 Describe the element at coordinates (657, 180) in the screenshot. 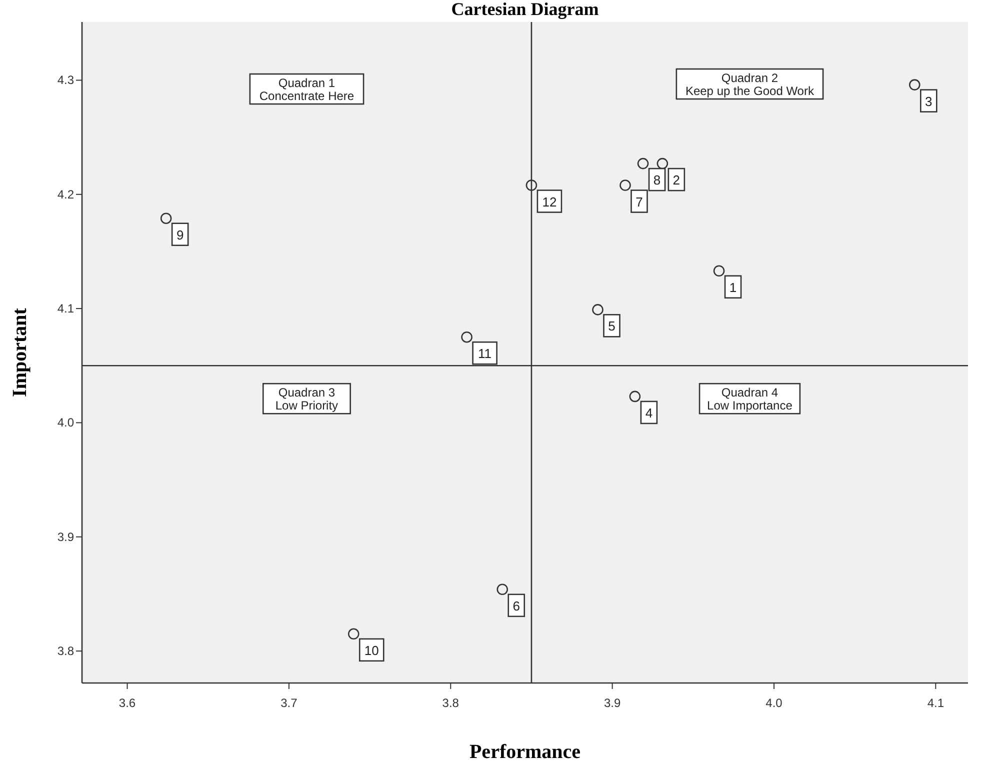

I see `annotation: 8` at that location.